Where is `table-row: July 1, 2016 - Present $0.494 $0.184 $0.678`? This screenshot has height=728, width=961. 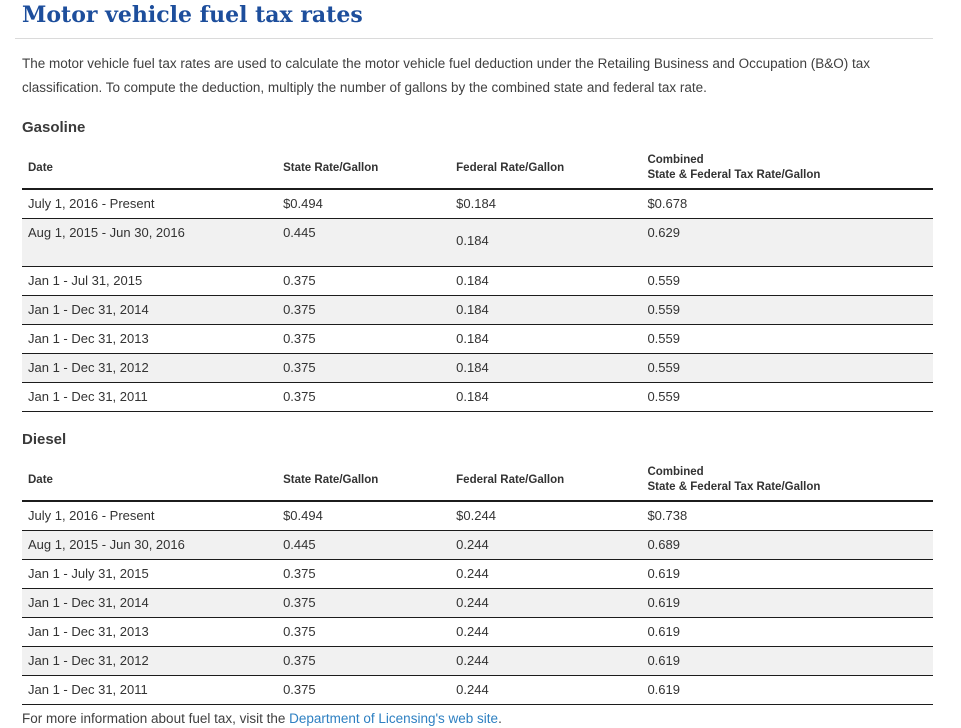 table-row: July 1, 2016 - Present $0.494 $0.184 $0.678 is located at coordinates (477, 204).